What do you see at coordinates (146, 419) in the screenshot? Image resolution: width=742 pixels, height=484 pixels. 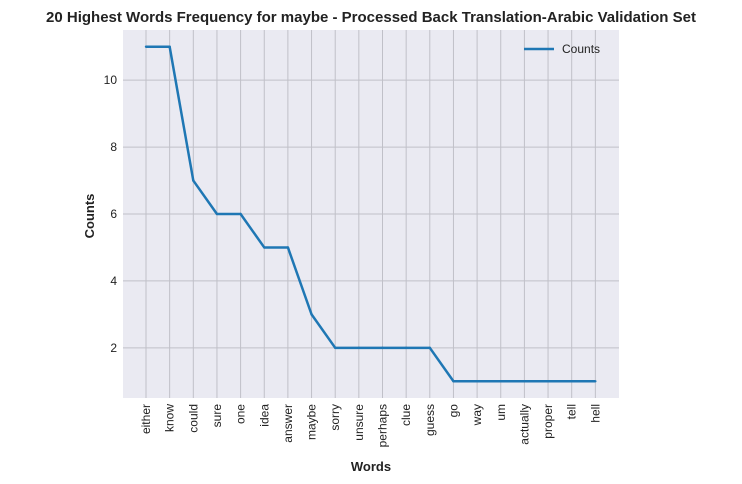 I see `x-tick-label: either` at bounding box center [146, 419].